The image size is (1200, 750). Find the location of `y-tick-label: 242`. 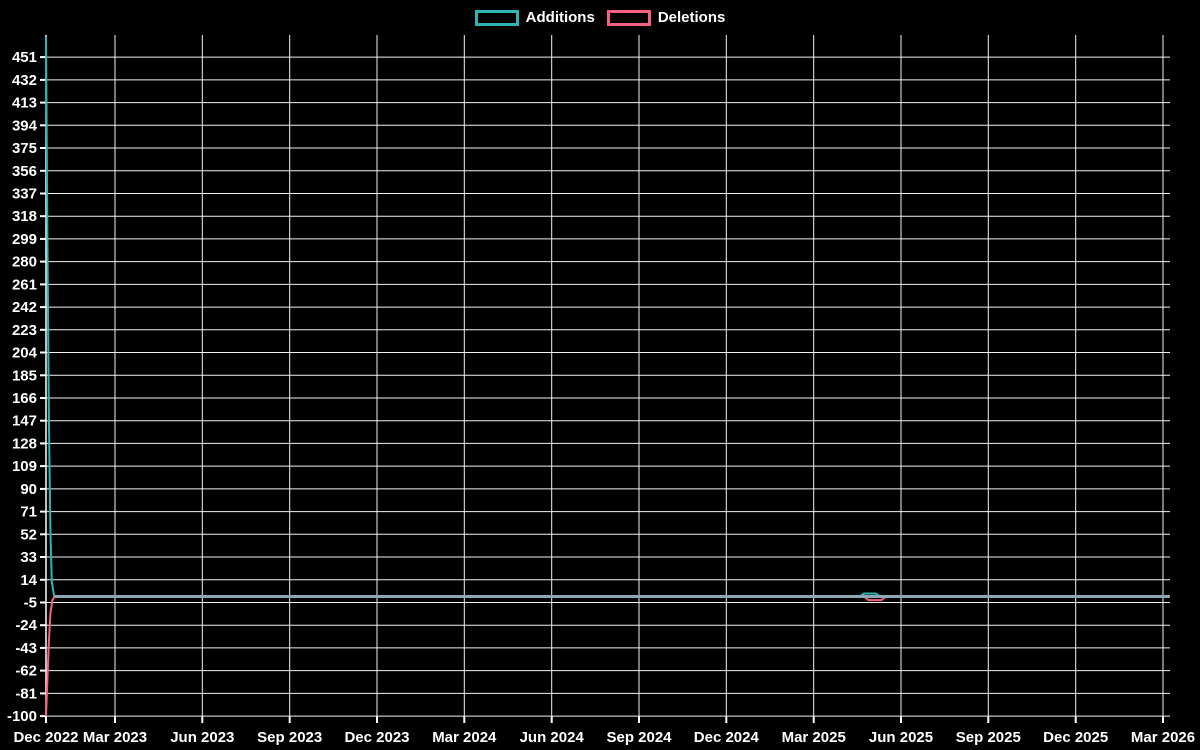

y-tick-label: 242 is located at coordinates (24, 307).